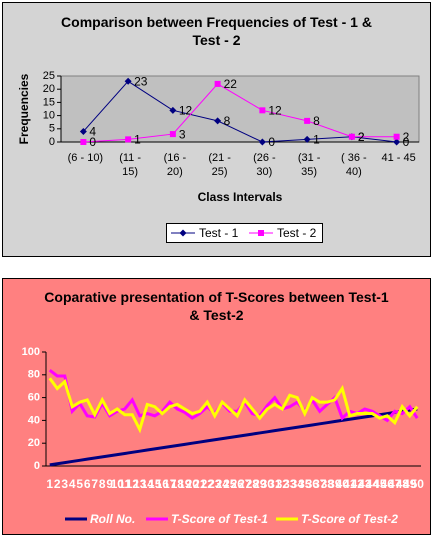 The height and width of the screenshot is (537, 435). What do you see at coordinates (328, 484) in the screenshot?
I see `x-tick-label: 38` at bounding box center [328, 484].